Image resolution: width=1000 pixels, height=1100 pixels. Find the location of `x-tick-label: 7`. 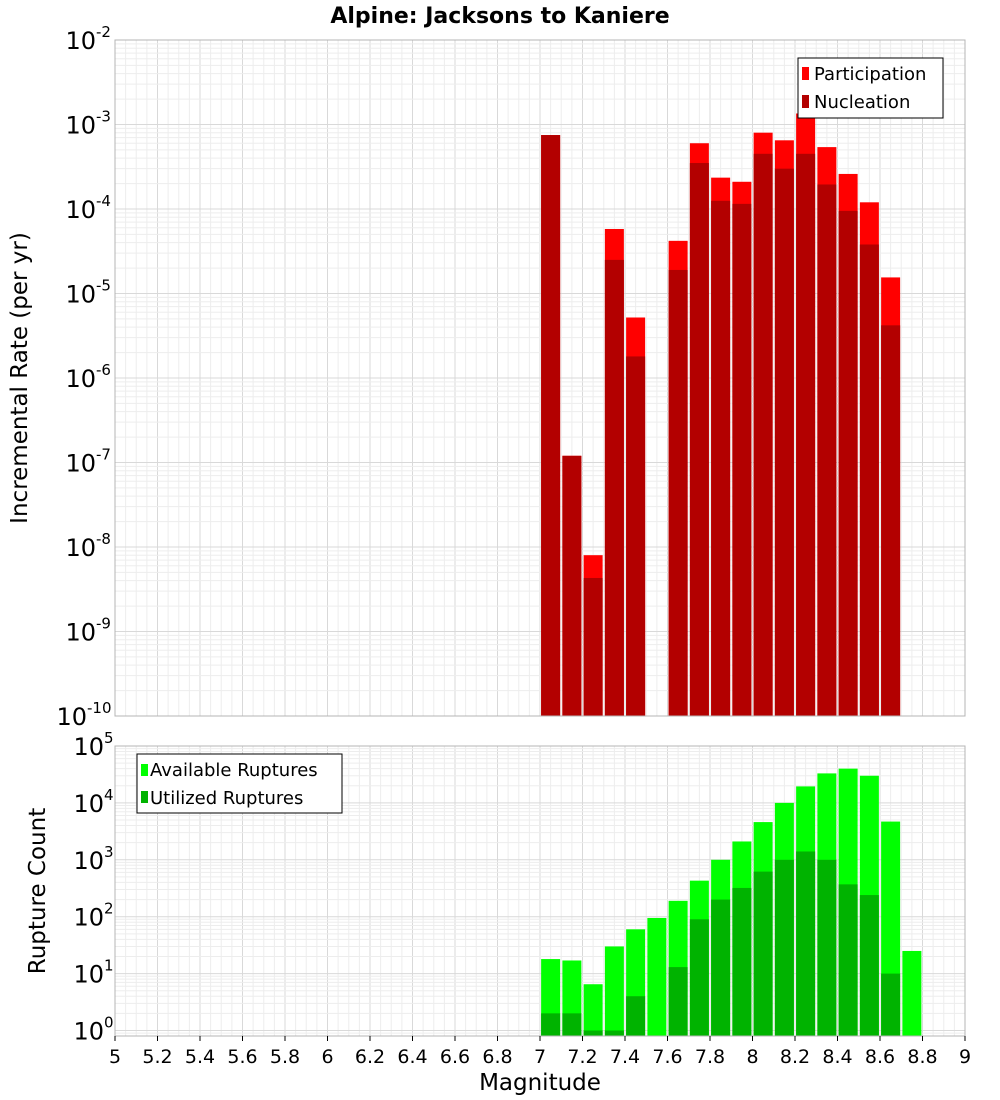

x-tick-label: 7 is located at coordinates (540, 1057).